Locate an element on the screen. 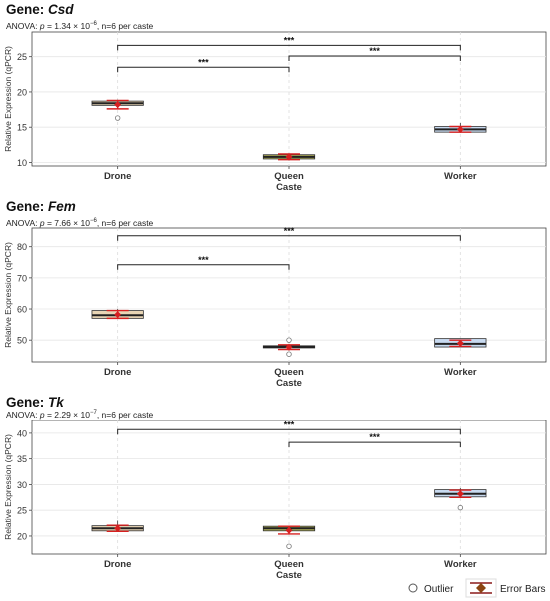 The width and height of the screenshot is (550, 601). y-tick-label: 70 is located at coordinates (22, 278).